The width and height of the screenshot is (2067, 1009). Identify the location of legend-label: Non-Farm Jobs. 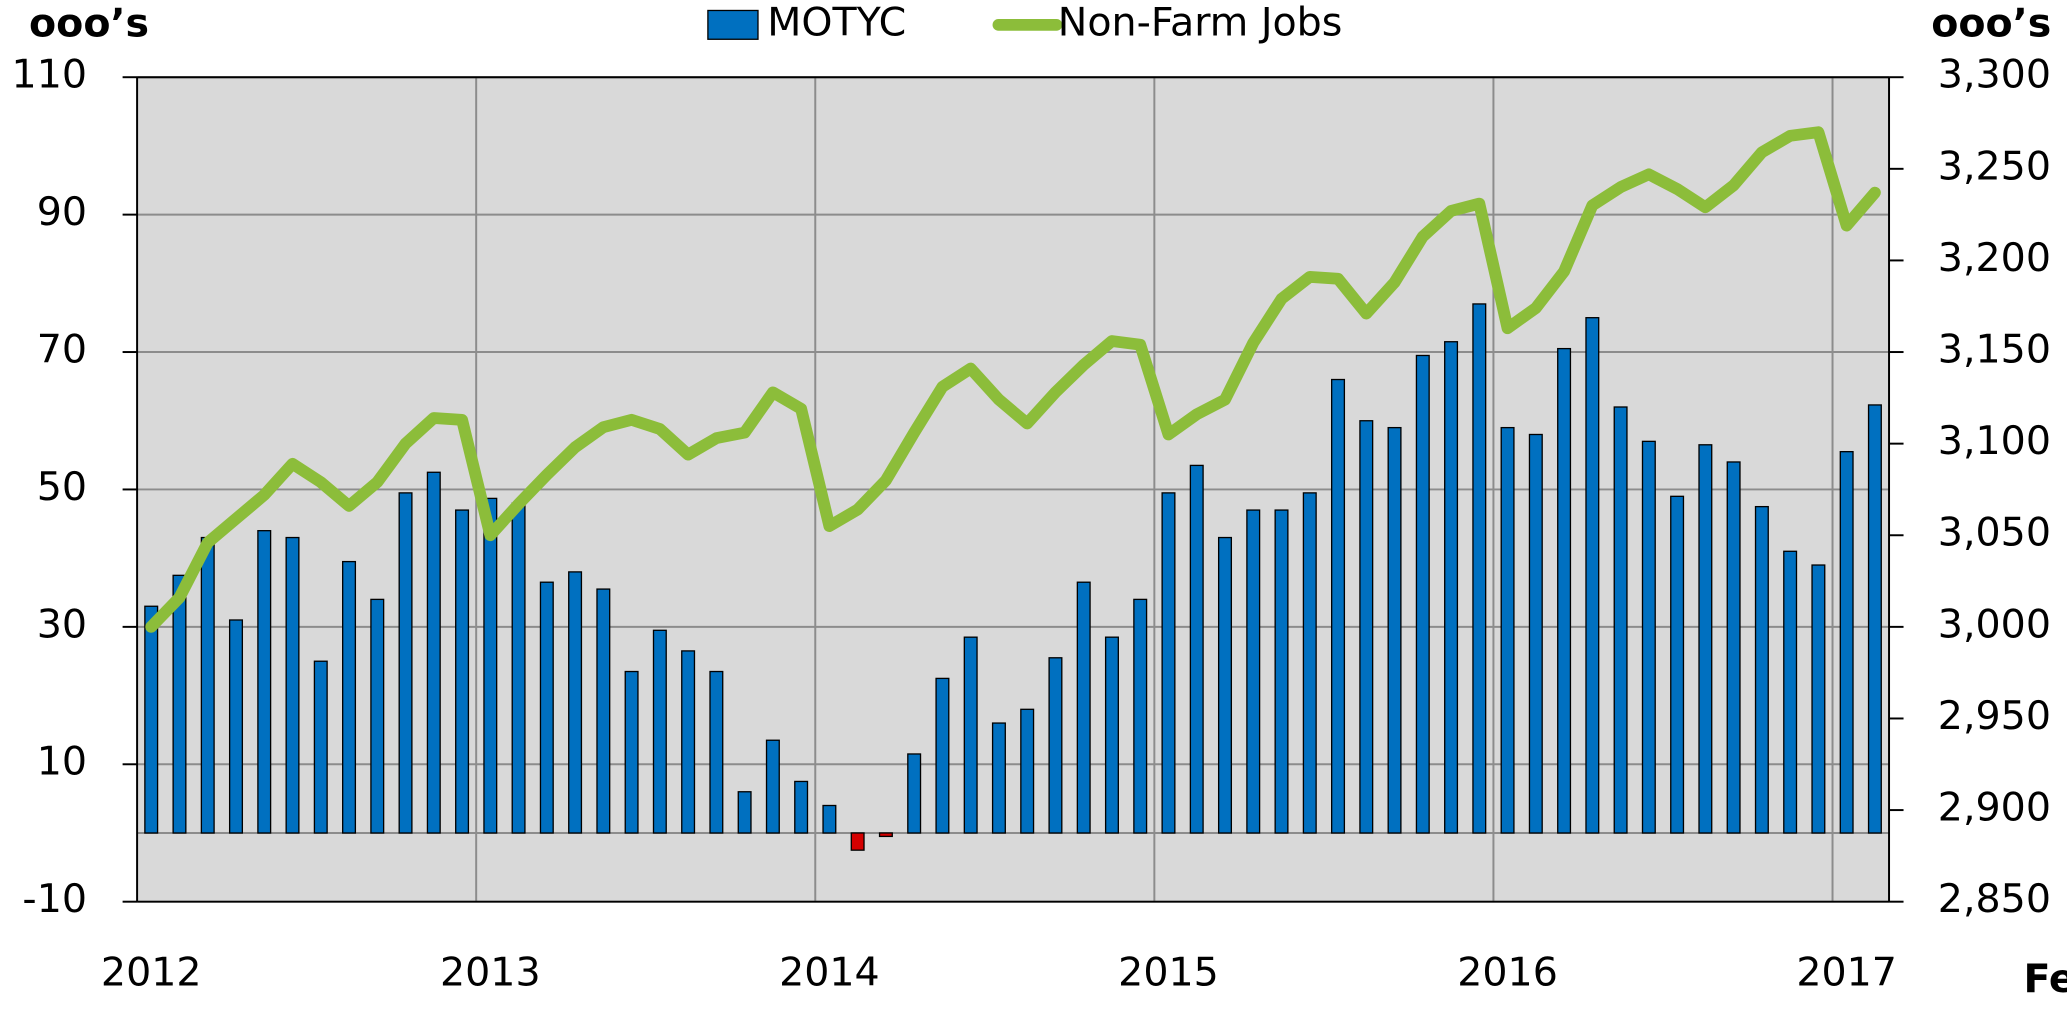
(1200, 22).